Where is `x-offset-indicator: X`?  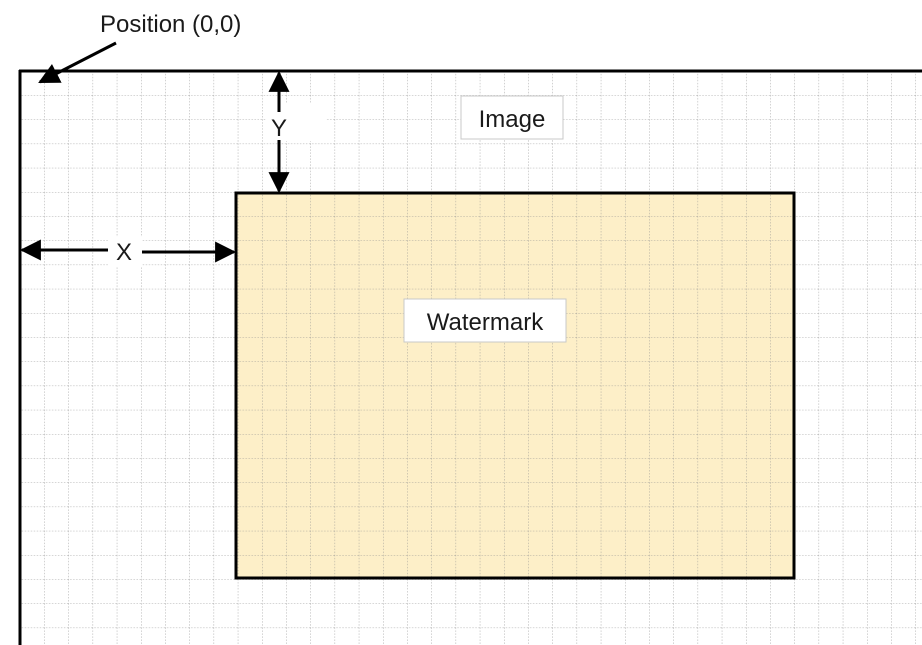 x-offset-indicator: X is located at coordinates (128, 252).